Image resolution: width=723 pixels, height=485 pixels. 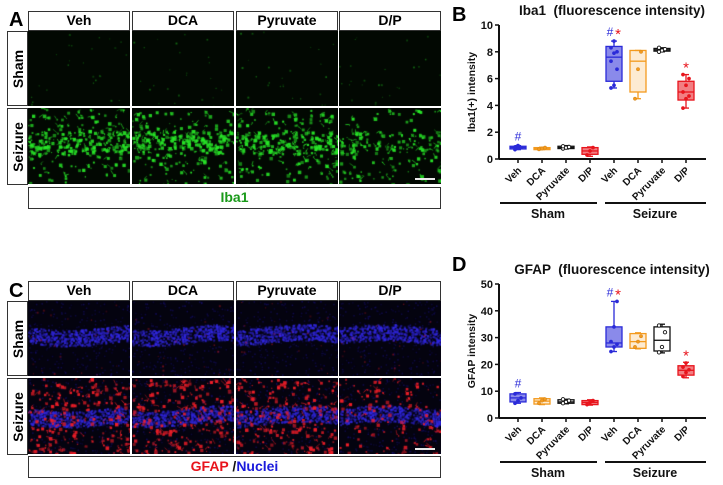 I want to click on stain-label-nuclei: Nuclei, so click(x=257, y=466).